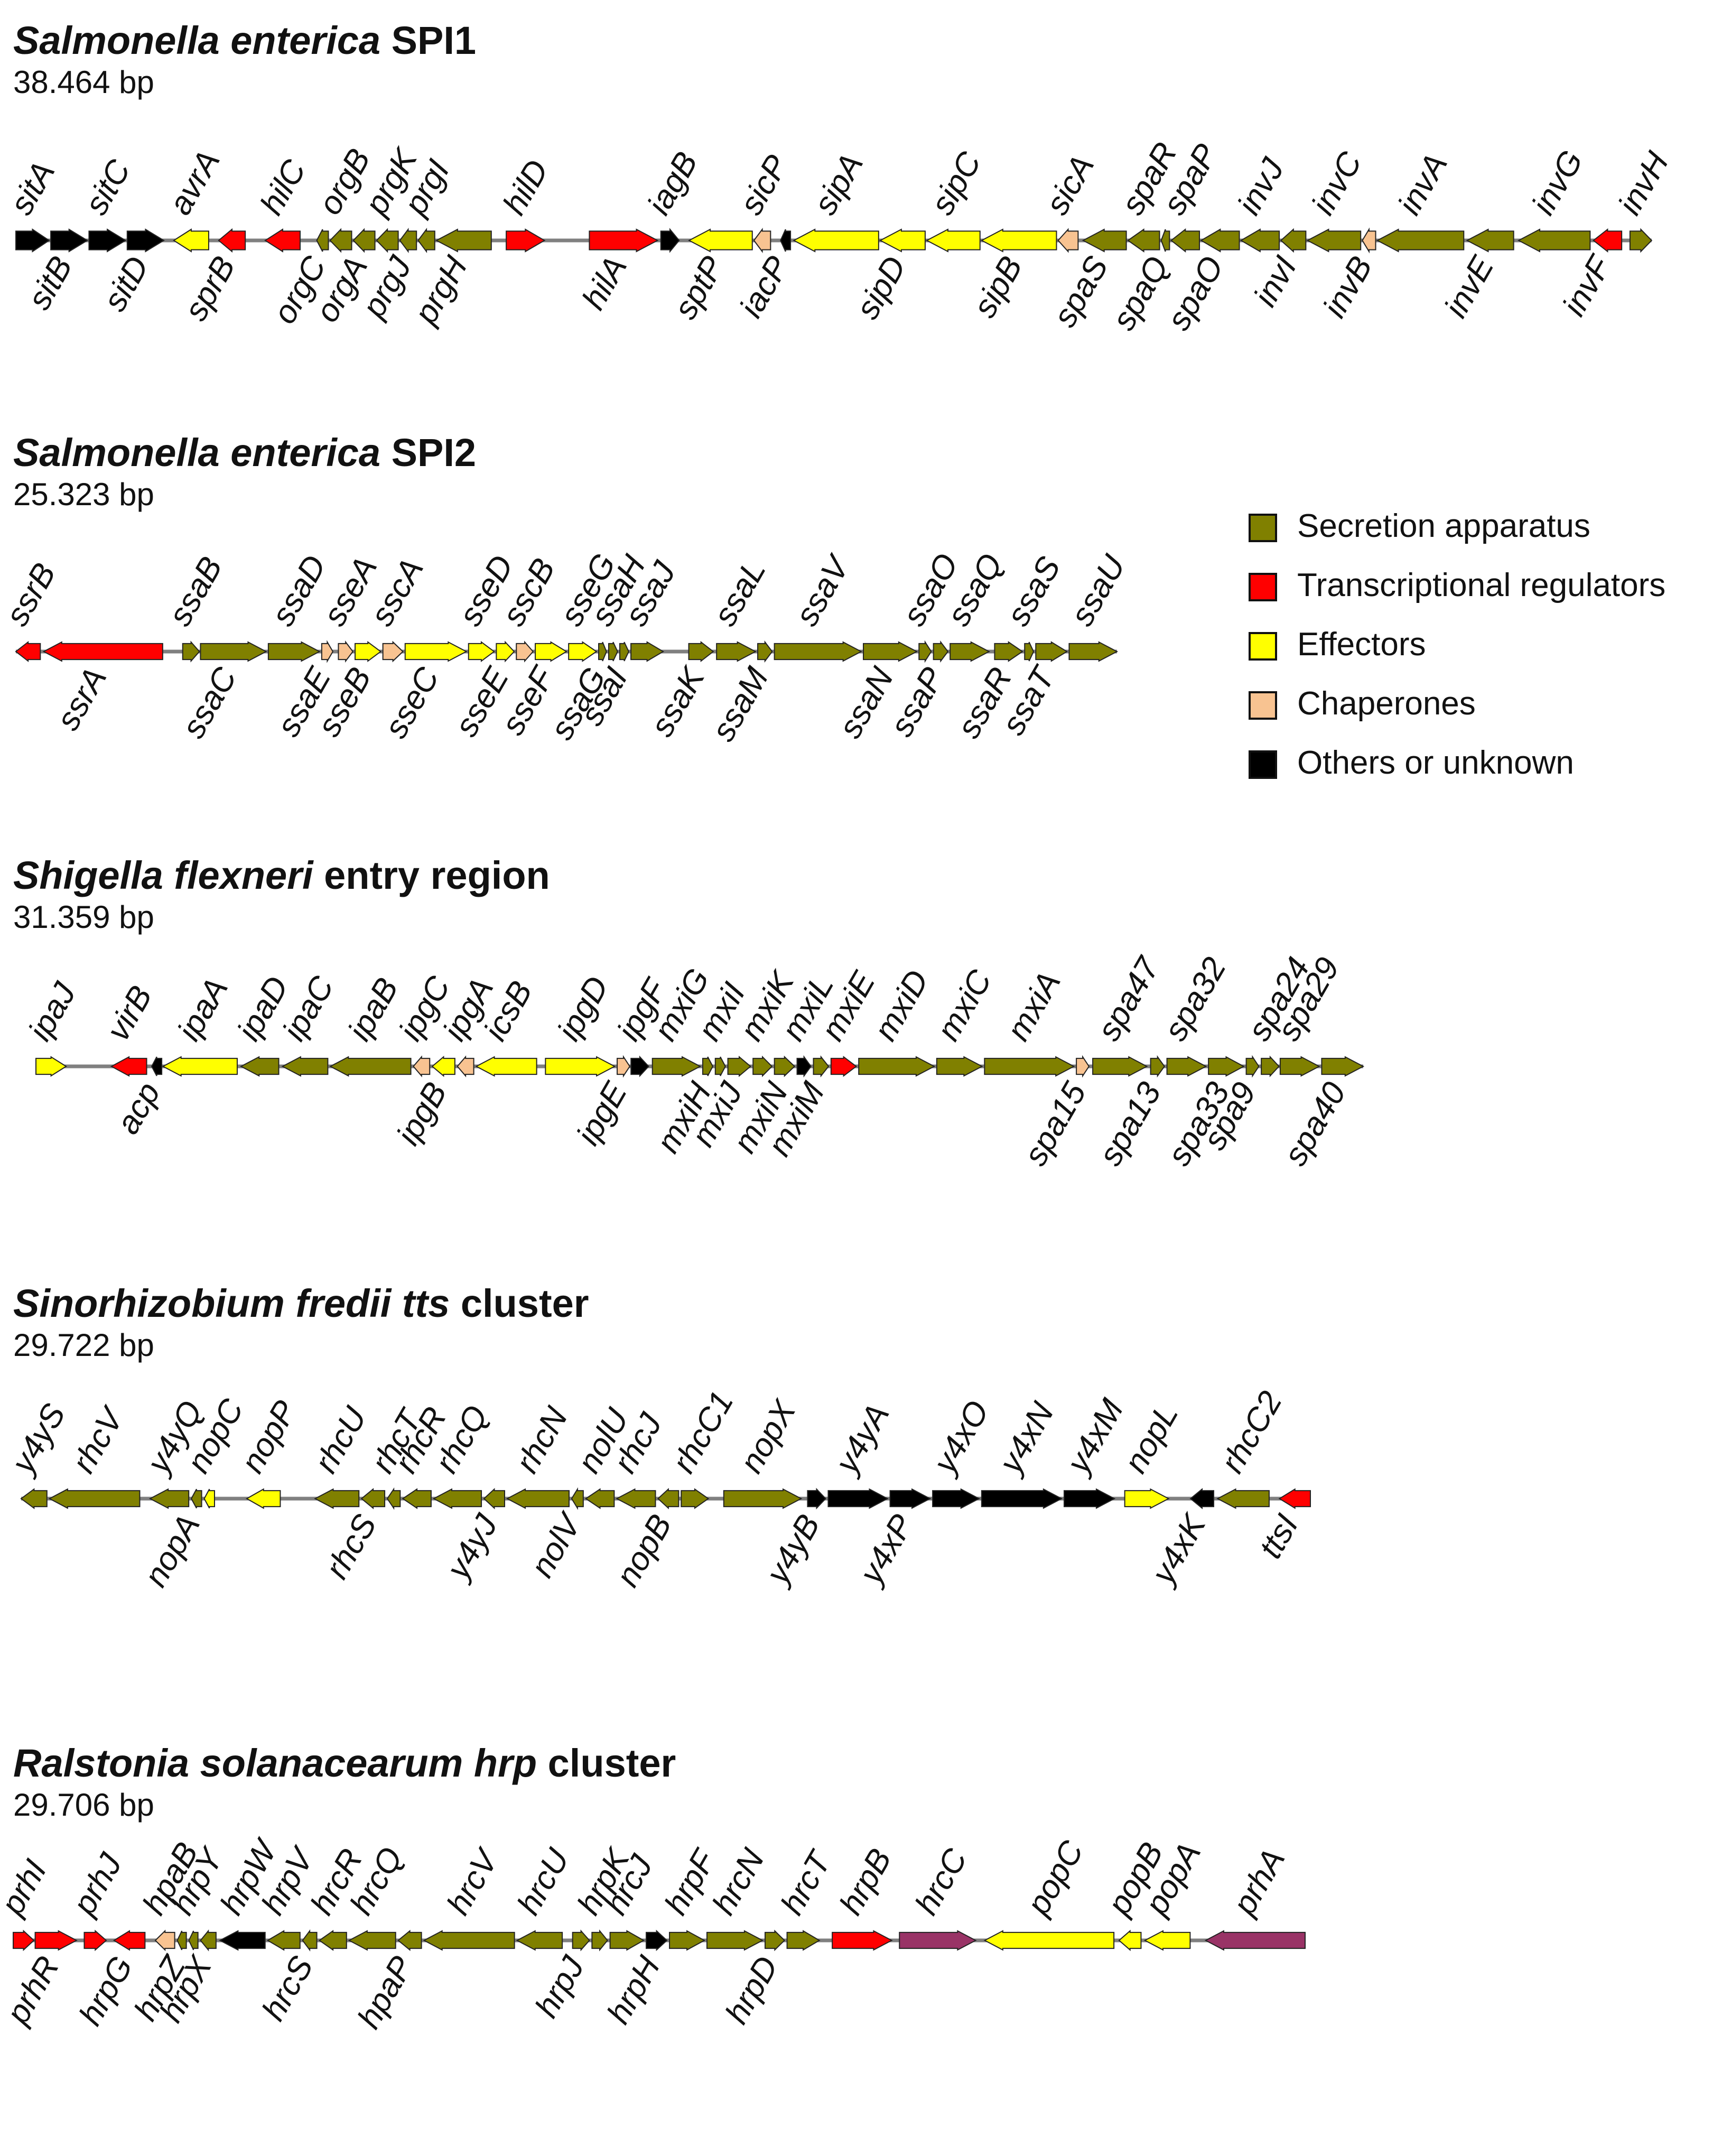 The width and height of the screenshot is (1722, 2156). Describe the element at coordinates (337, 1498) in the screenshot. I see `gene-arrow-rhcU` at that location.